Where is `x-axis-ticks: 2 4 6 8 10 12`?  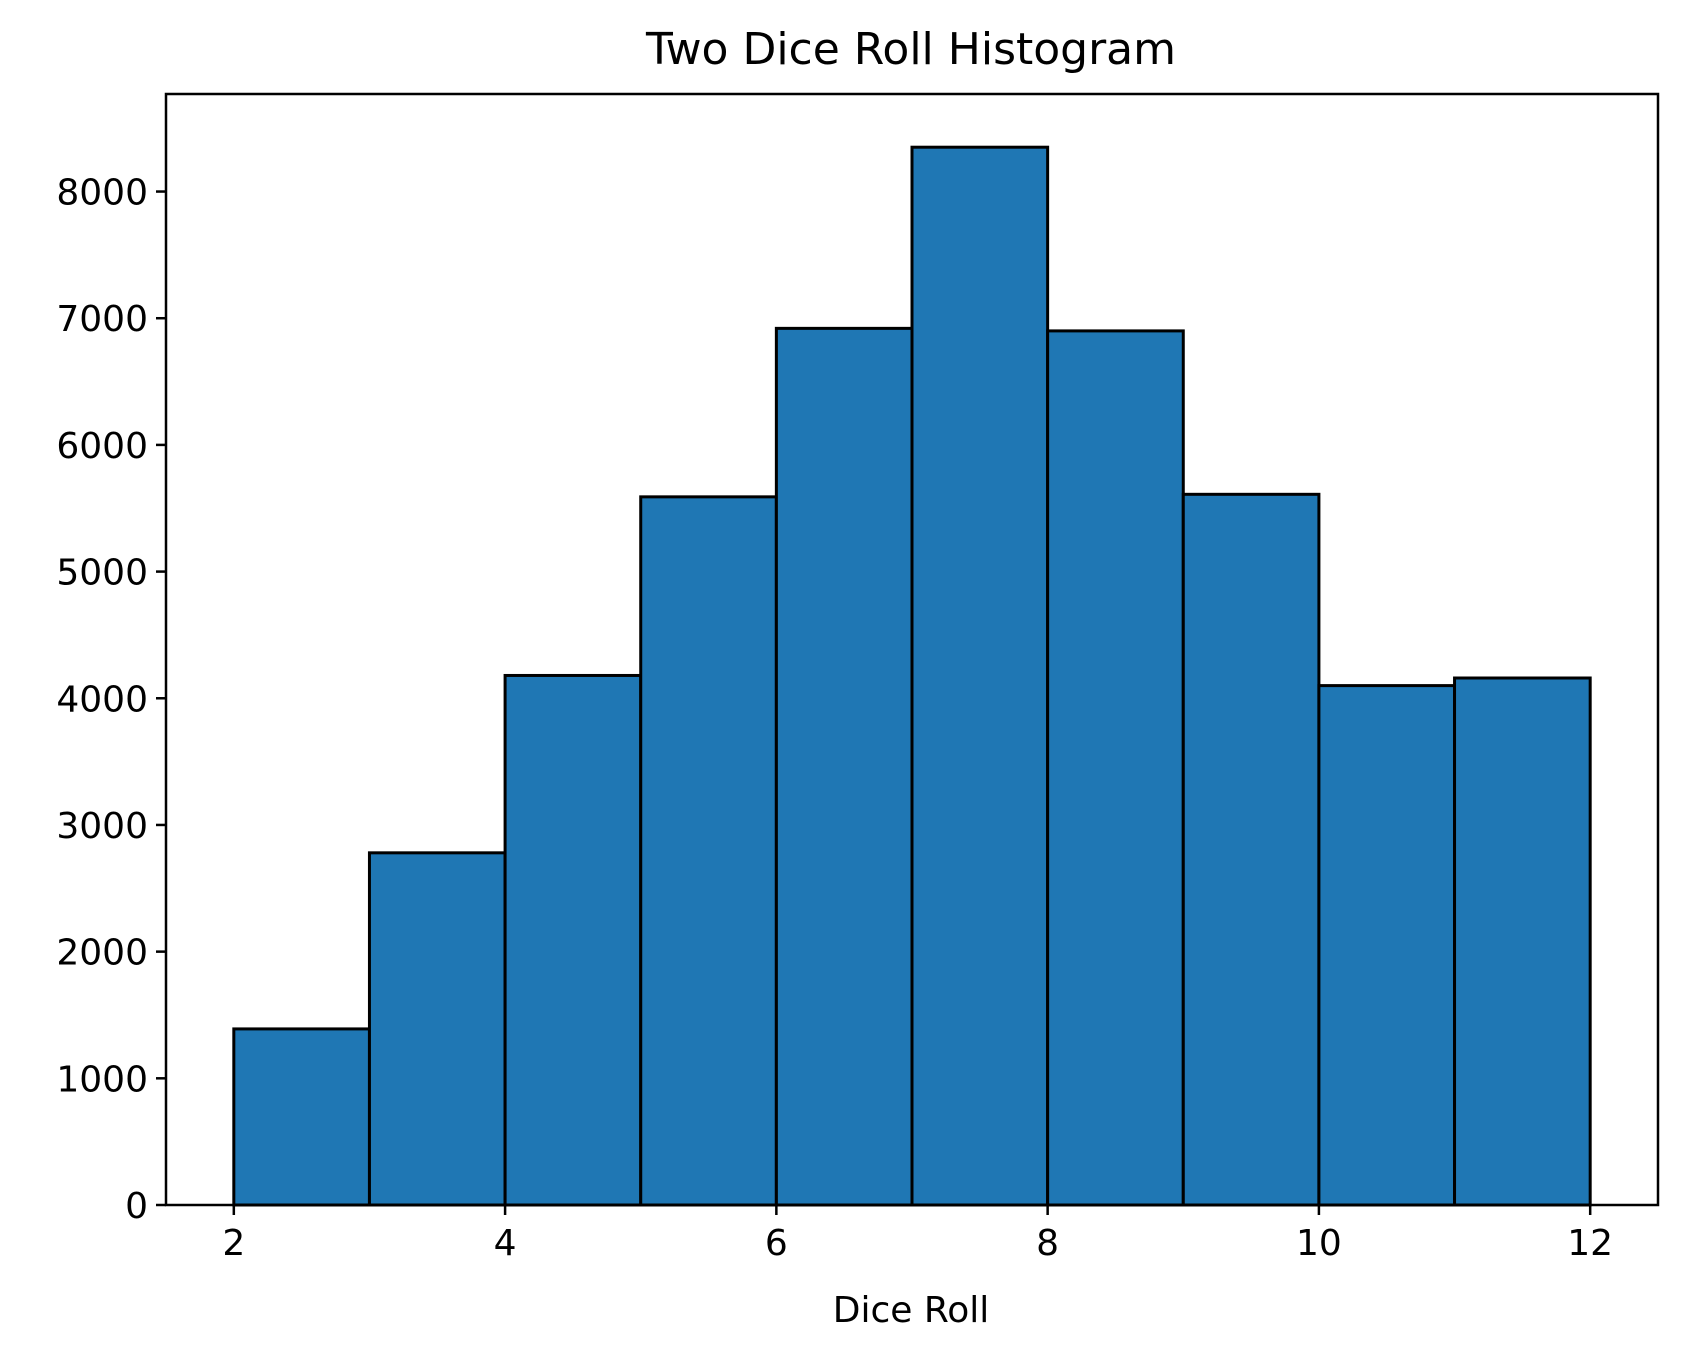 x-axis-ticks: 2 4 6 8 10 12 is located at coordinates (917, 1234).